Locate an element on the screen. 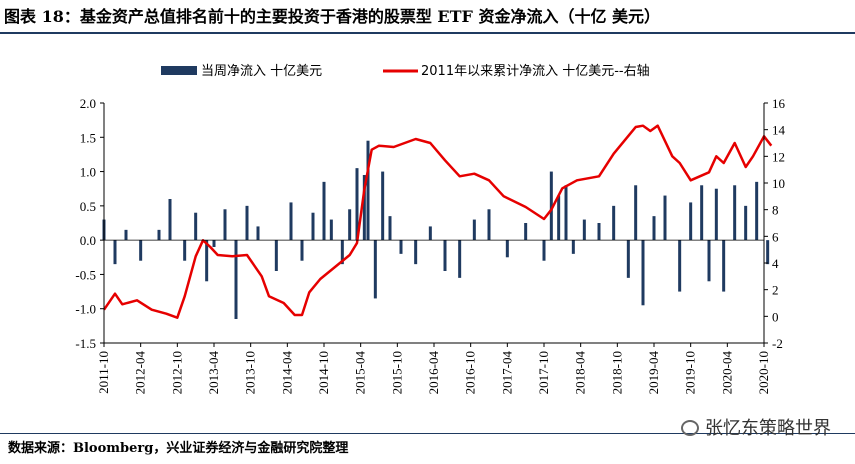 Image resolution: width=855 pixels, height=464 pixels. x-tick-label: 2018-10 is located at coordinates (616, 372).